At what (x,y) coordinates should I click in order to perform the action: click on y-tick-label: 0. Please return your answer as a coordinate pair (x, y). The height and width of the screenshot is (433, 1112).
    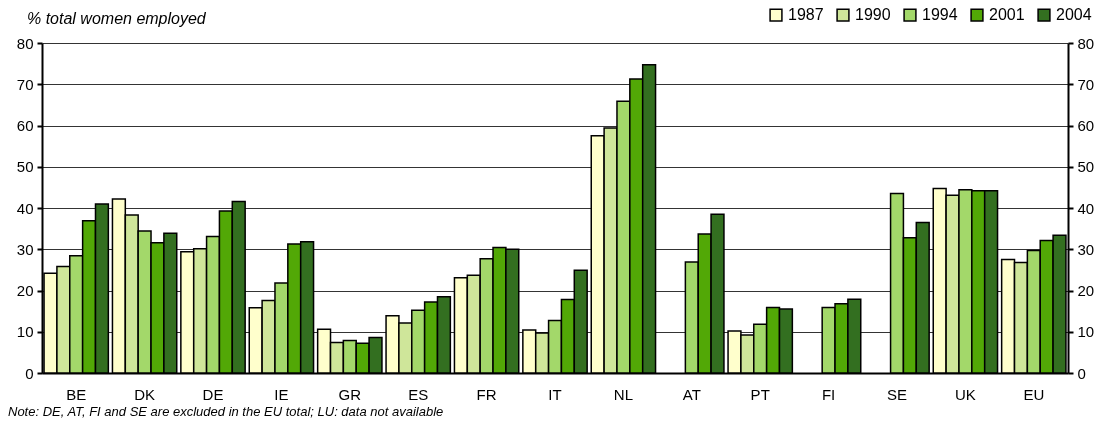
    Looking at the image, I should click on (29, 373).